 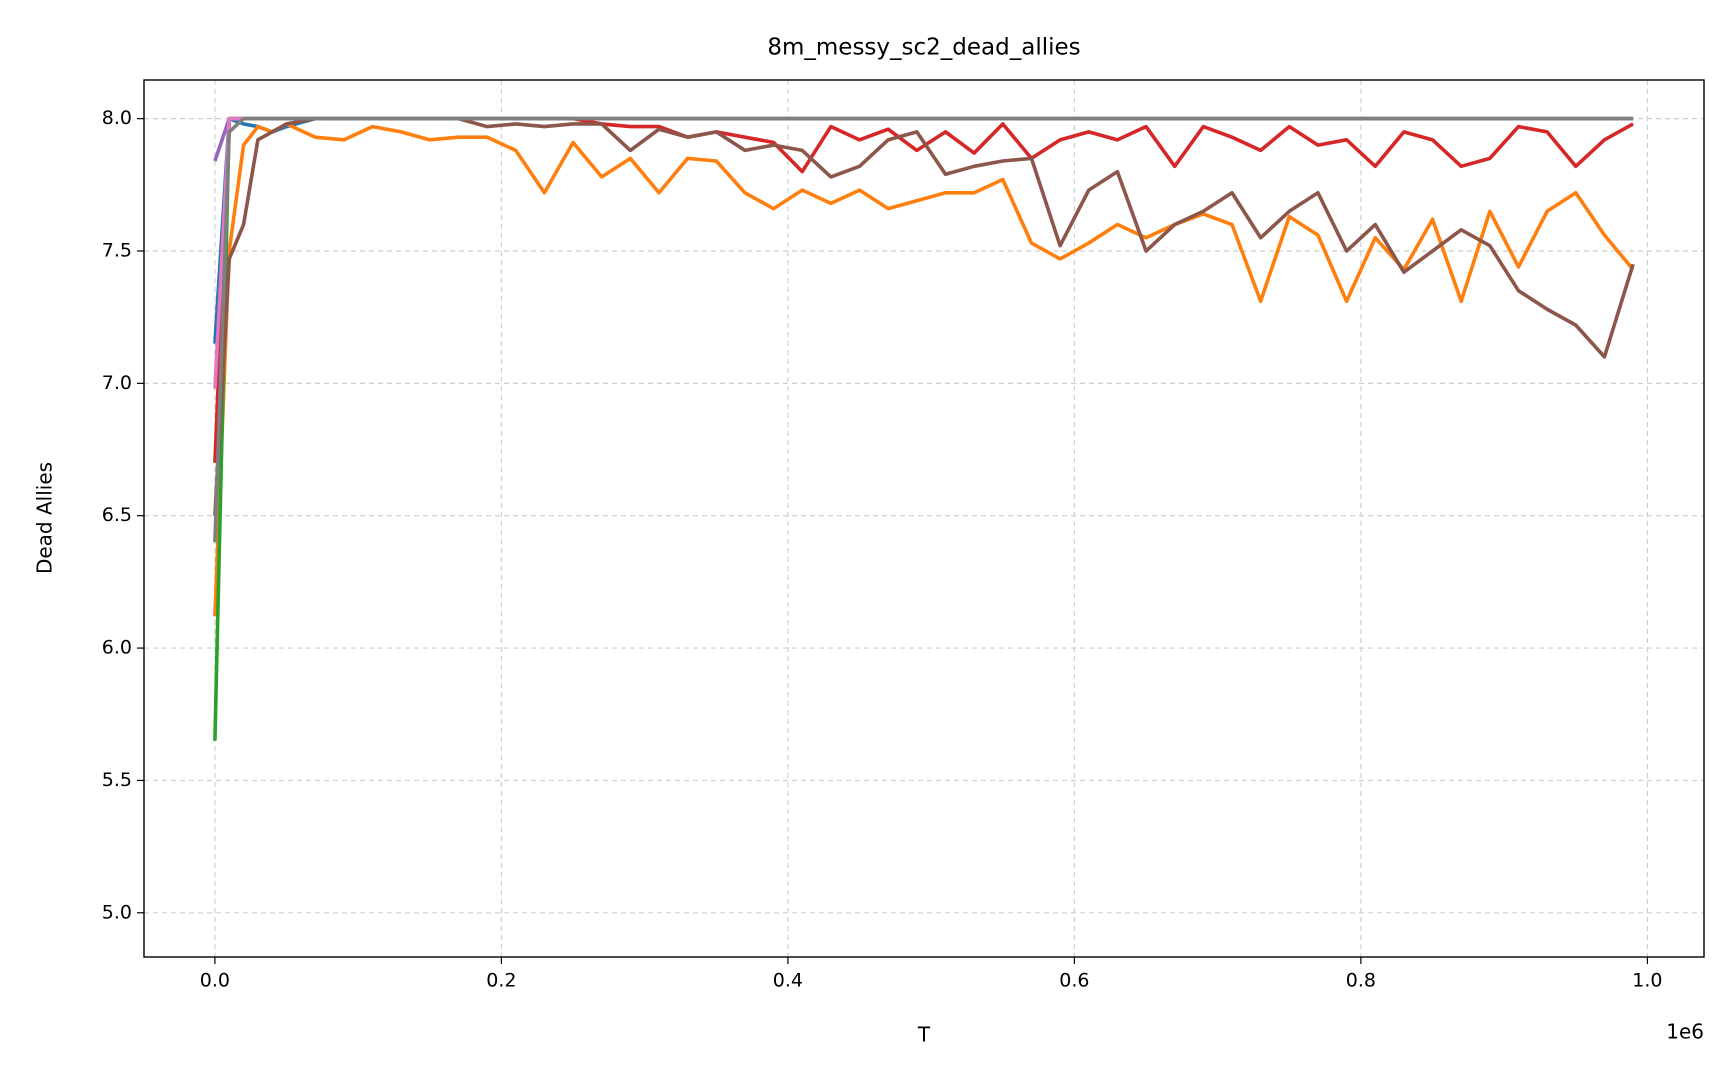 What do you see at coordinates (45, 518) in the screenshot?
I see `y-axis-label: Dead Allies` at bounding box center [45, 518].